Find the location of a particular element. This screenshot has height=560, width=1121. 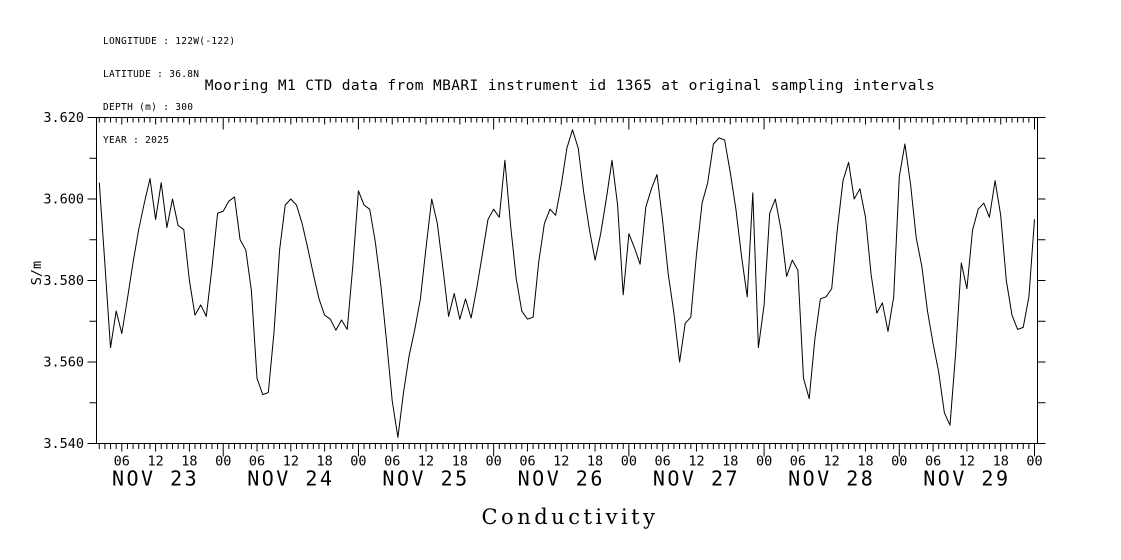

metadata-depth: DEPTH (m) : 300 is located at coordinates (148, 107).